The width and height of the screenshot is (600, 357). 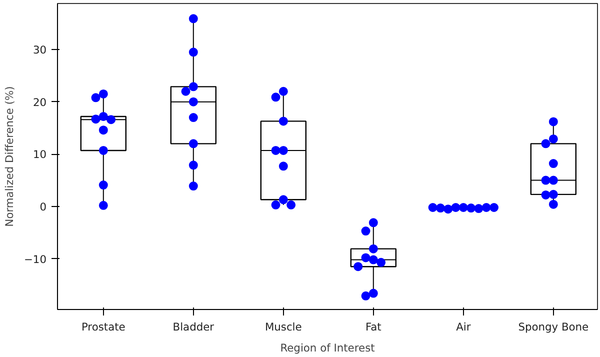 I want to click on x-tick-label: Muscle, so click(x=283, y=327).